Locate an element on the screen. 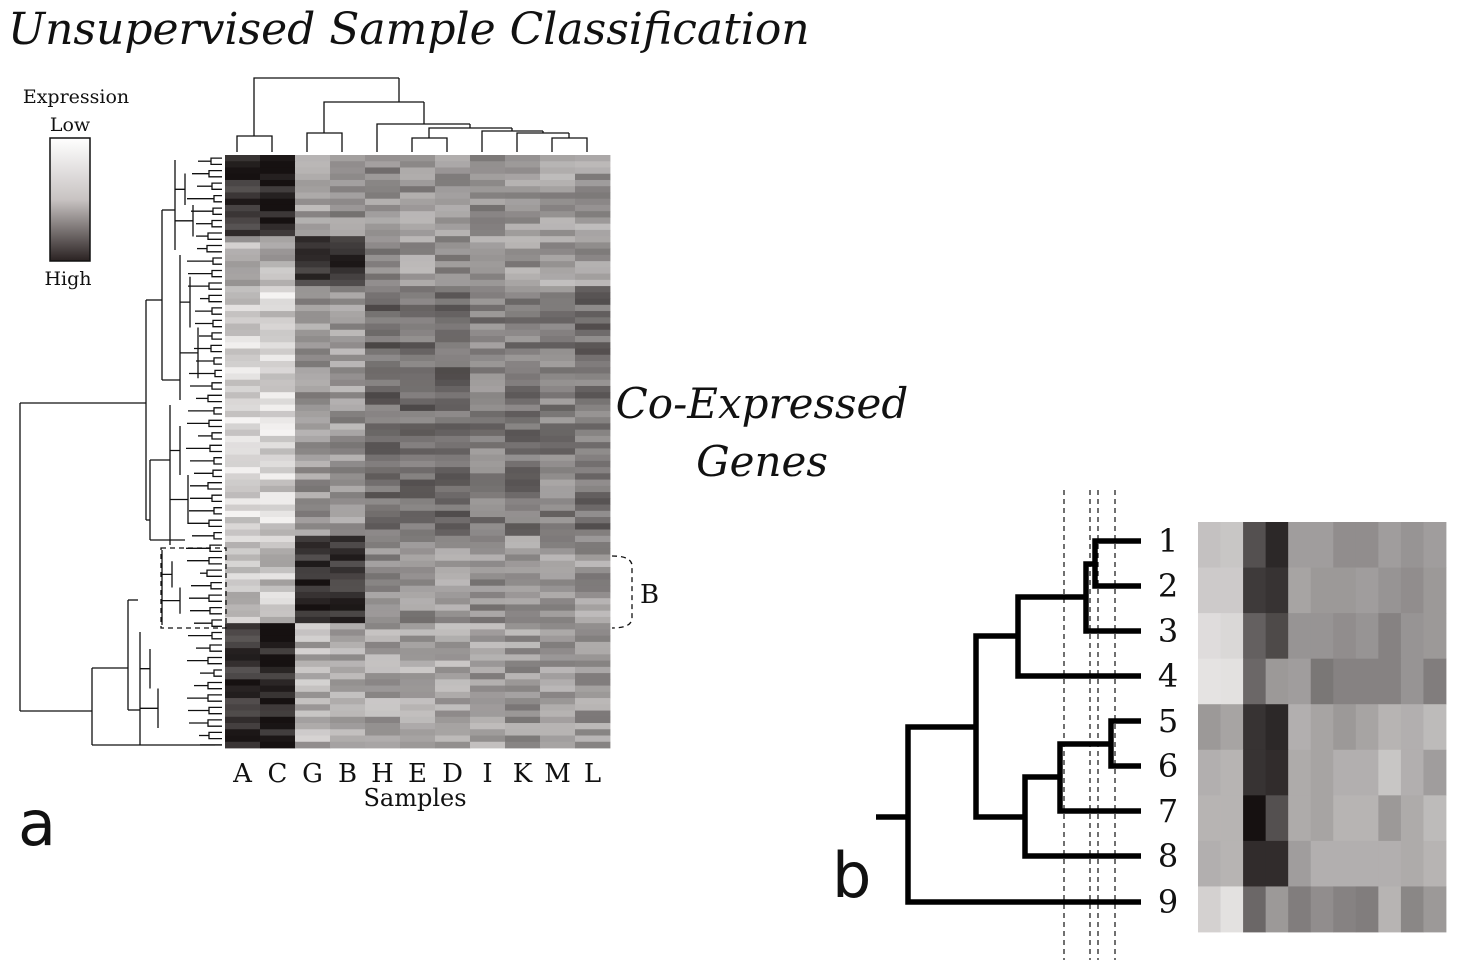 The width and height of the screenshot is (1459, 970). panel-a-row-dendrogram is located at coordinates (120, 451).